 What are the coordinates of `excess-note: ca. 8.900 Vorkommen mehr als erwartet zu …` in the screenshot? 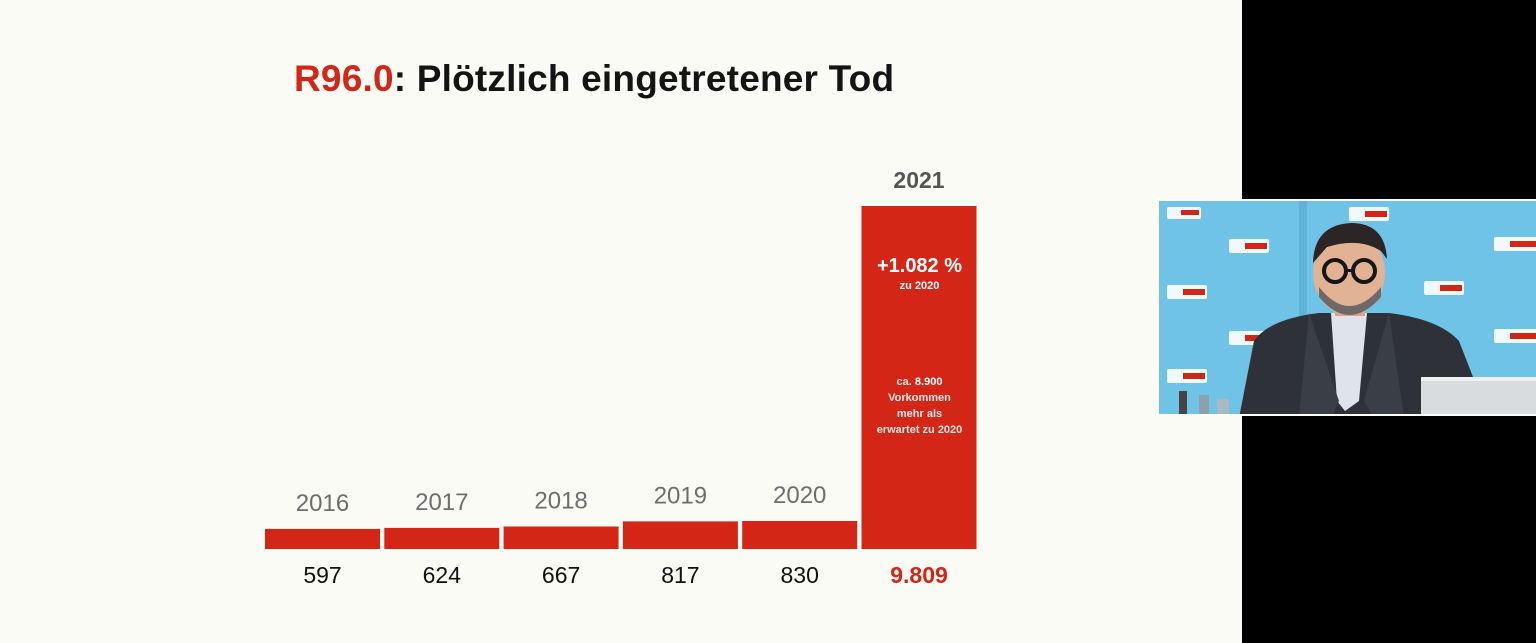 It's located at (919, 406).